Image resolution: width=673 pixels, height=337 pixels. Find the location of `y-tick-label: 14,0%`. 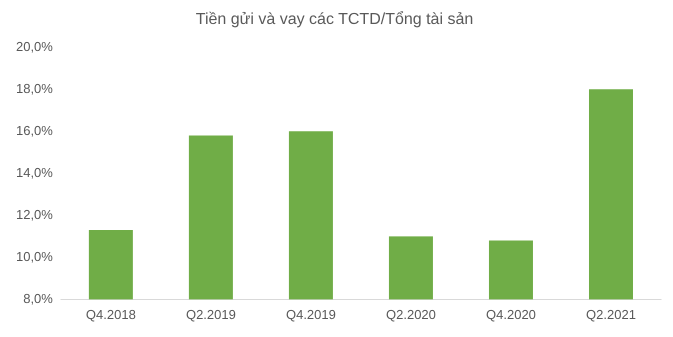

y-tick-label: 14,0% is located at coordinates (35, 172).